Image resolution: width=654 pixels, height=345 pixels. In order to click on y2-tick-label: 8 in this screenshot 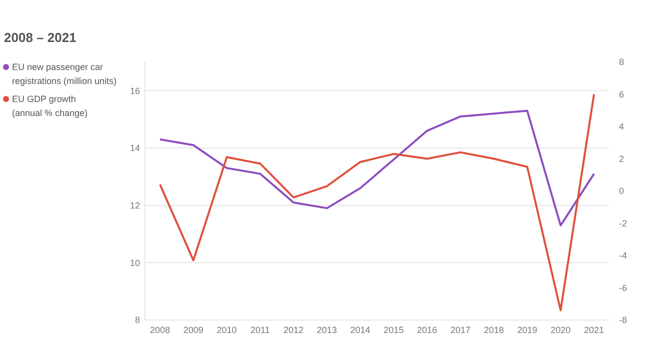, I will do `click(621, 62)`.